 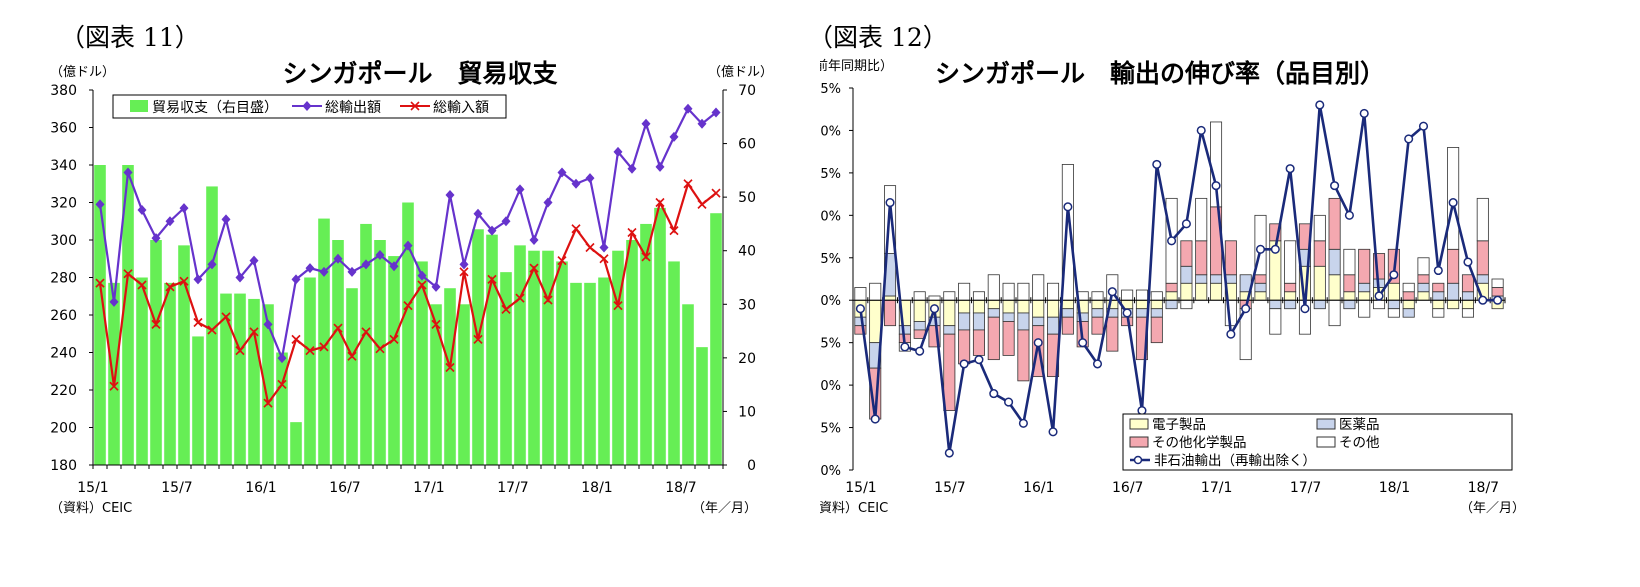 What do you see at coordinates (63, 429) in the screenshot?
I see `left-tick-label: 200` at bounding box center [63, 429].